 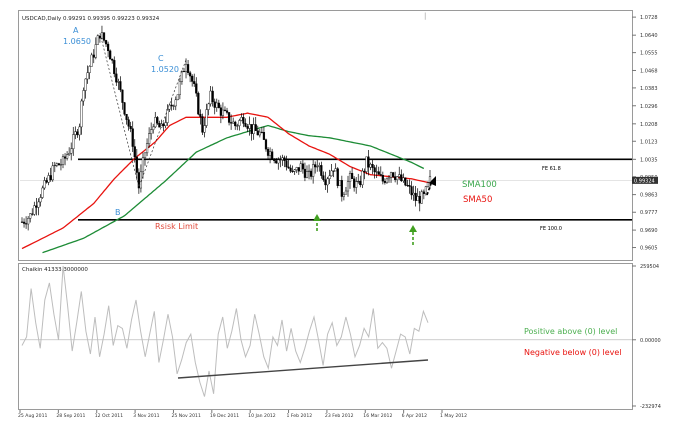 What do you see at coordinates (649, 160) in the screenshot?
I see `price-y-tick-label: 1.0035` at bounding box center [649, 160].